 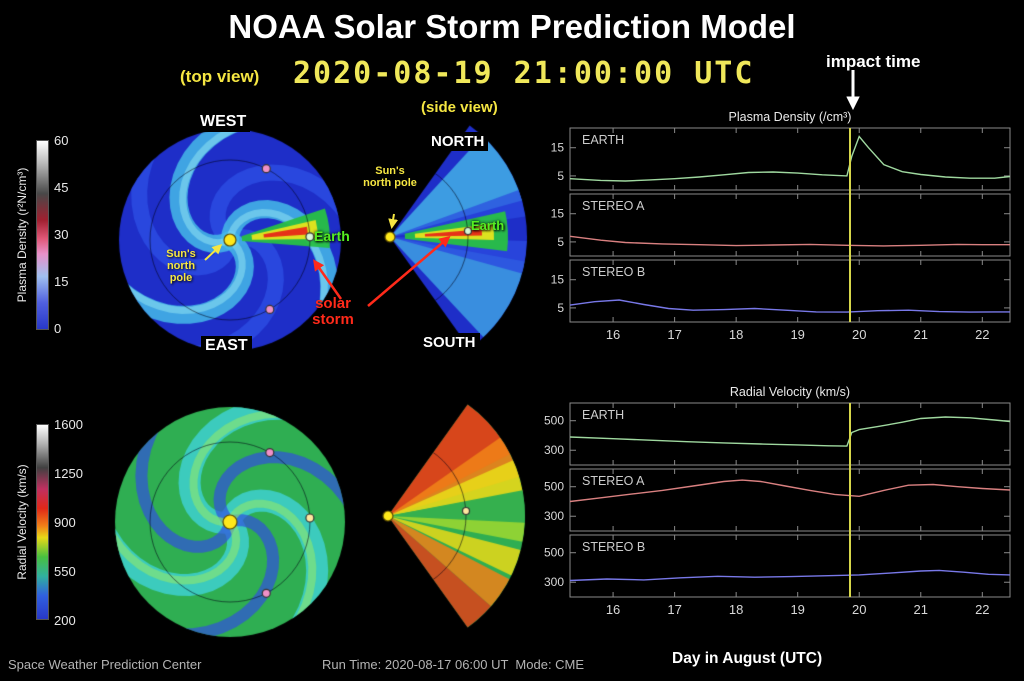 I want to click on earth-label-top: Earth, so click(x=332, y=236).